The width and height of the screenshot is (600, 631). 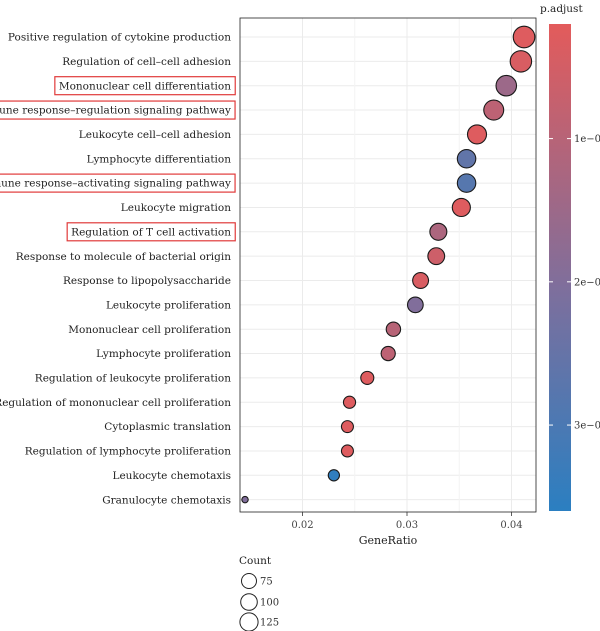 What do you see at coordinates (269, 603) in the screenshot?
I see `size-legend-label: 100` at bounding box center [269, 603].